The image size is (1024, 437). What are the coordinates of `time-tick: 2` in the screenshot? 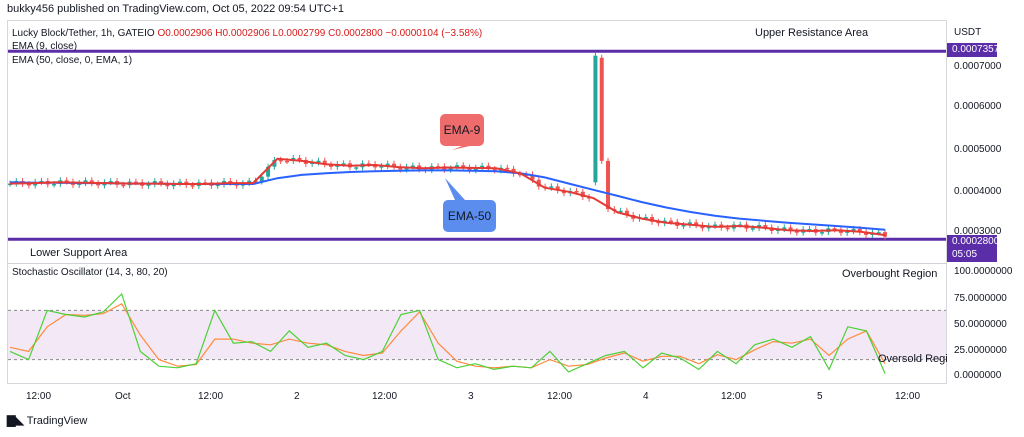 It's located at (297, 396).